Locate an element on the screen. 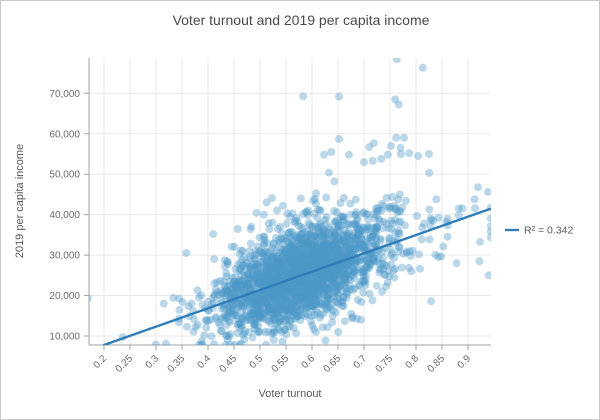  legend-item: R² = 0.342 is located at coordinates (539, 231).